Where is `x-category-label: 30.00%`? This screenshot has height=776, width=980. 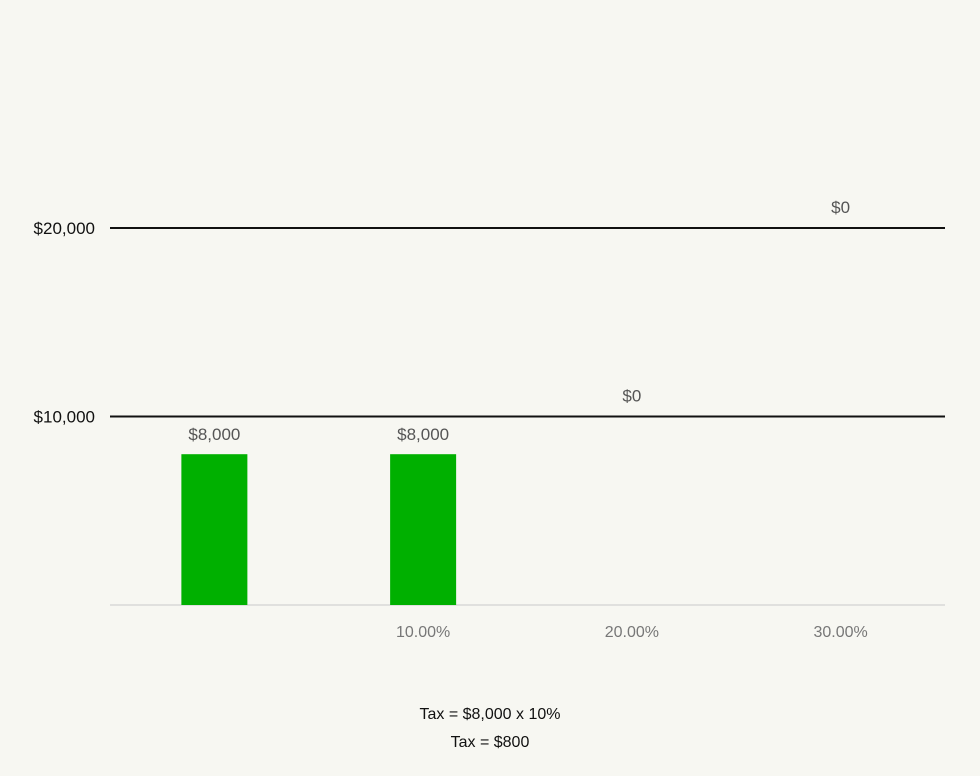 x-category-label: 30.00% is located at coordinates (840, 632).